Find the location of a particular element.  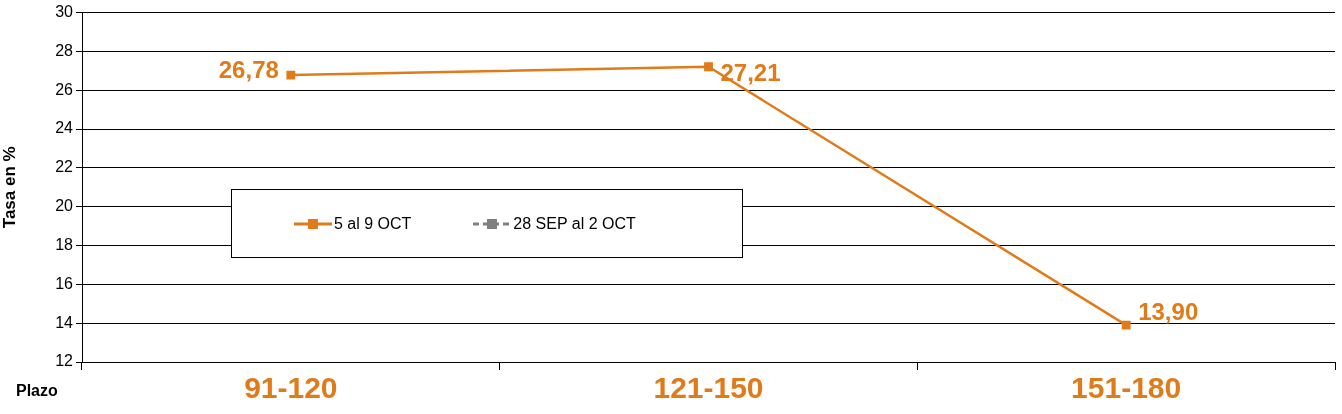

y-tick-label: 28 is located at coordinates (64, 50).